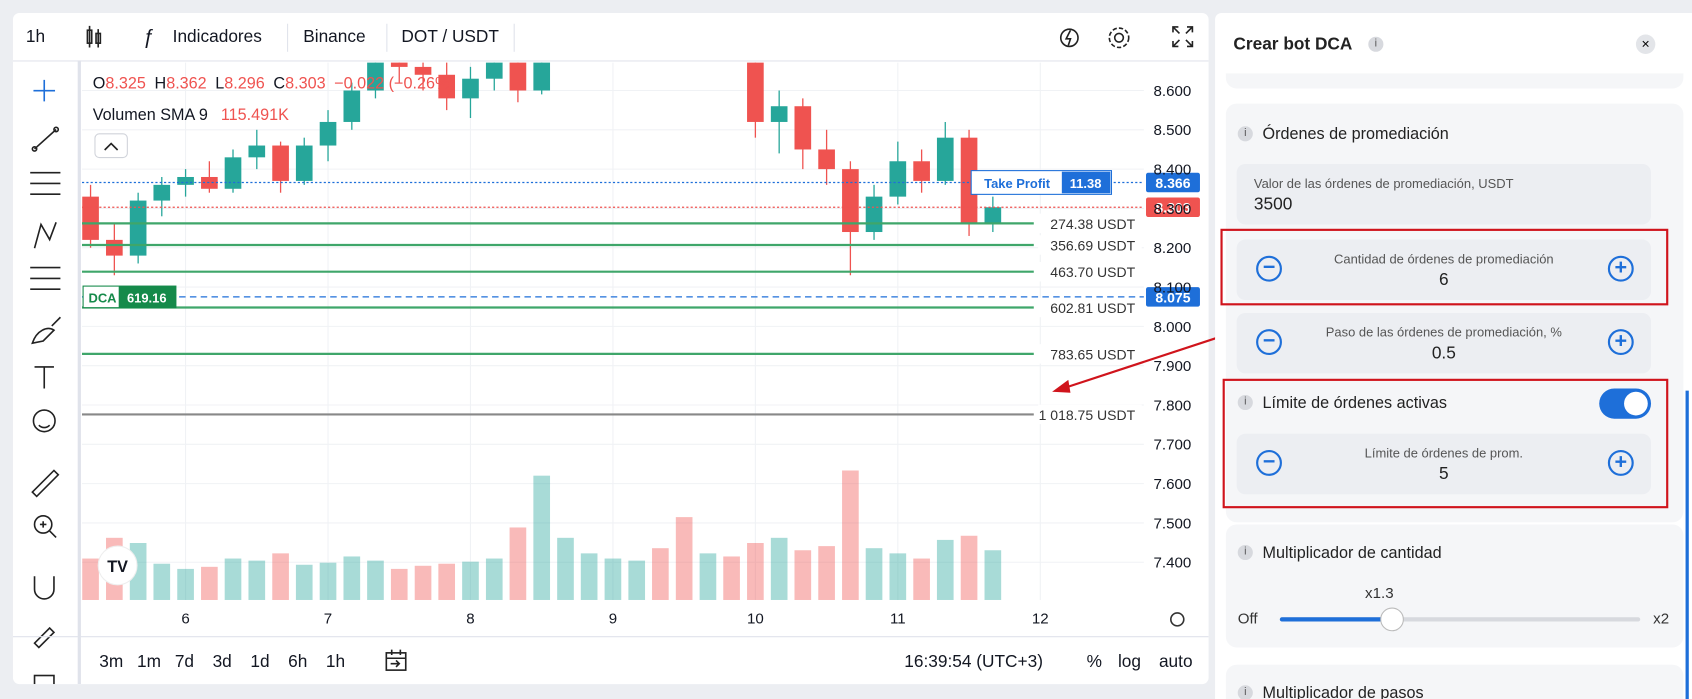  Describe the element at coordinates (1460, 619) in the screenshot. I see `slider-track` at that location.